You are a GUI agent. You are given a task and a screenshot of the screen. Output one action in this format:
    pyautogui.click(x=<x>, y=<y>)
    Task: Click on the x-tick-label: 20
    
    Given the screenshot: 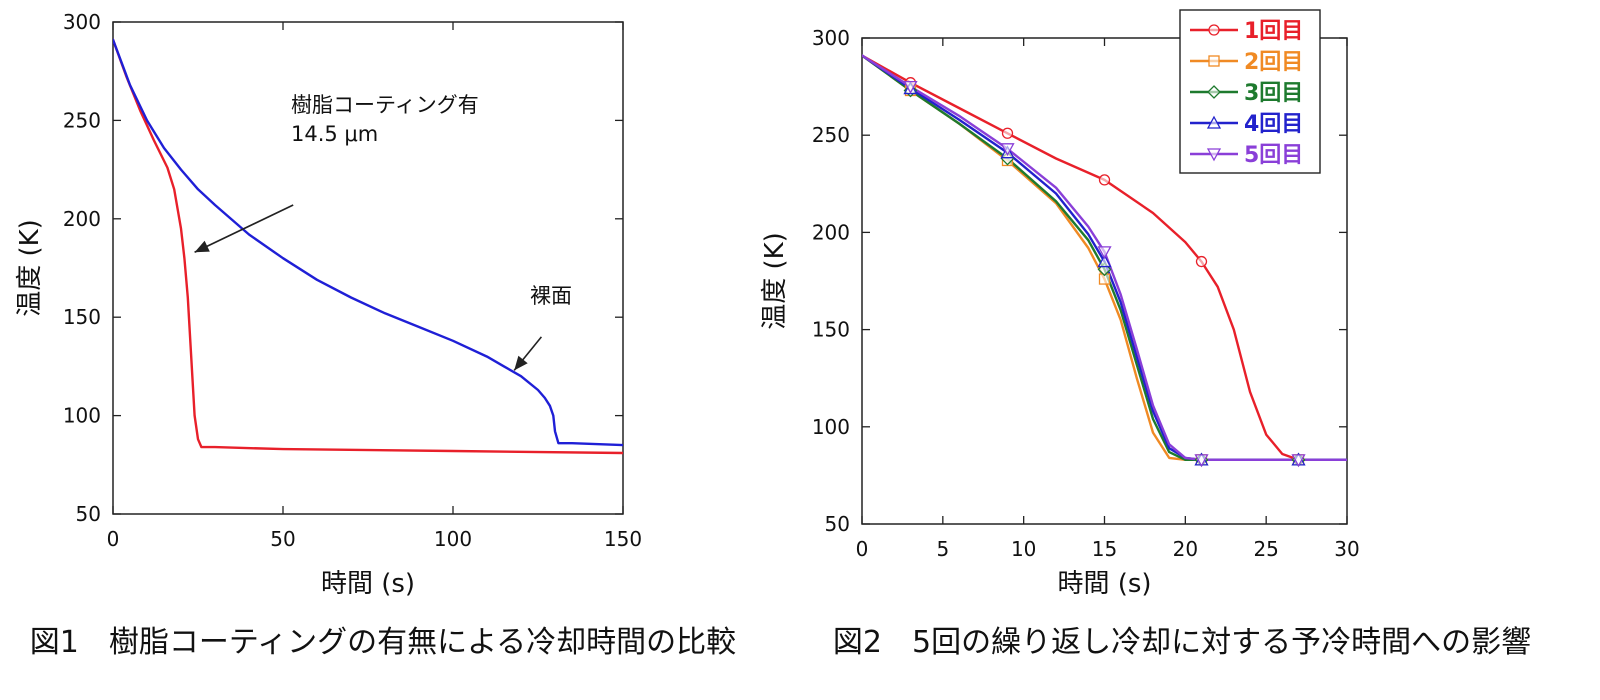 What is the action you would take?
    pyautogui.click(x=1185, y=549)
    